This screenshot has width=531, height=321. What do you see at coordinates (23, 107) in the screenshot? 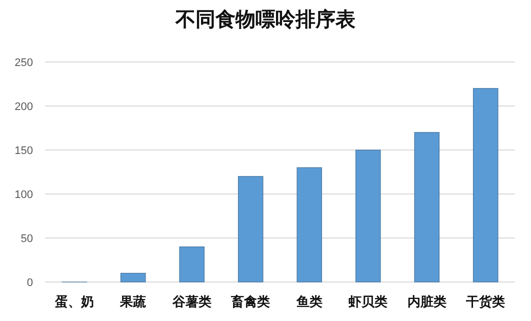
I see `y-tick-label: 200` at bounding box center [23, 107].